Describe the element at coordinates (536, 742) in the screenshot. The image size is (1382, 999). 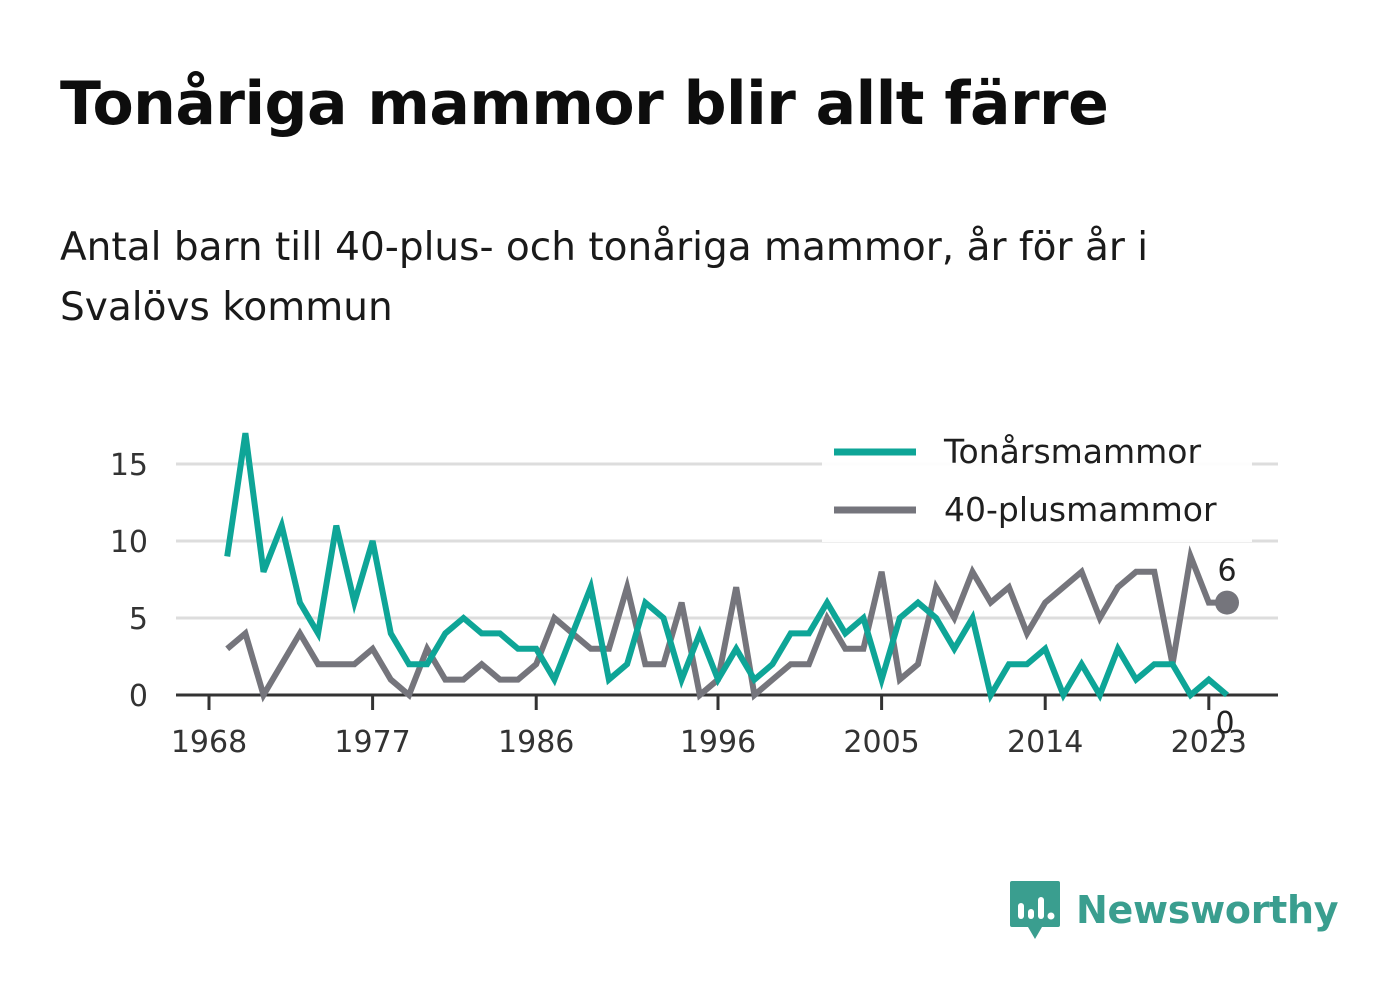
I see `x-tick-label-1986: 1986` at that location.